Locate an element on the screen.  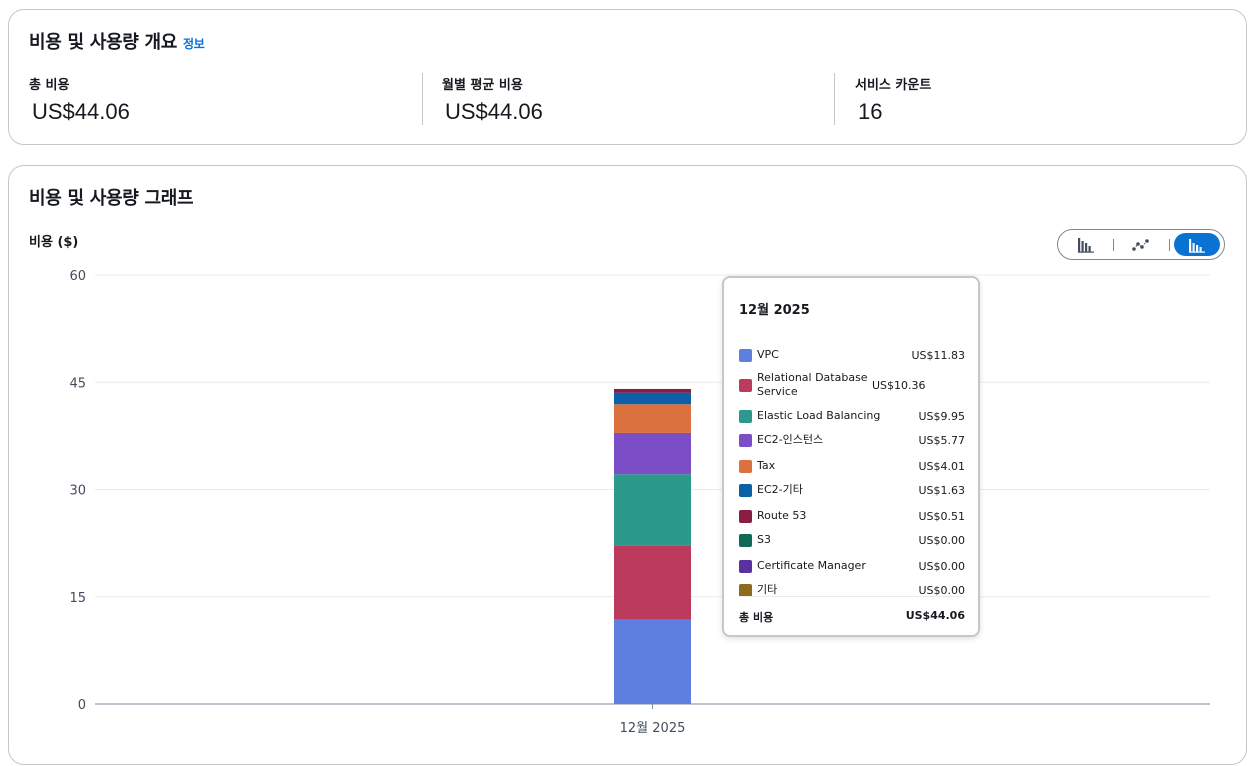
tooltip-series-name: Route 53 is located at coordinates (782, 515).